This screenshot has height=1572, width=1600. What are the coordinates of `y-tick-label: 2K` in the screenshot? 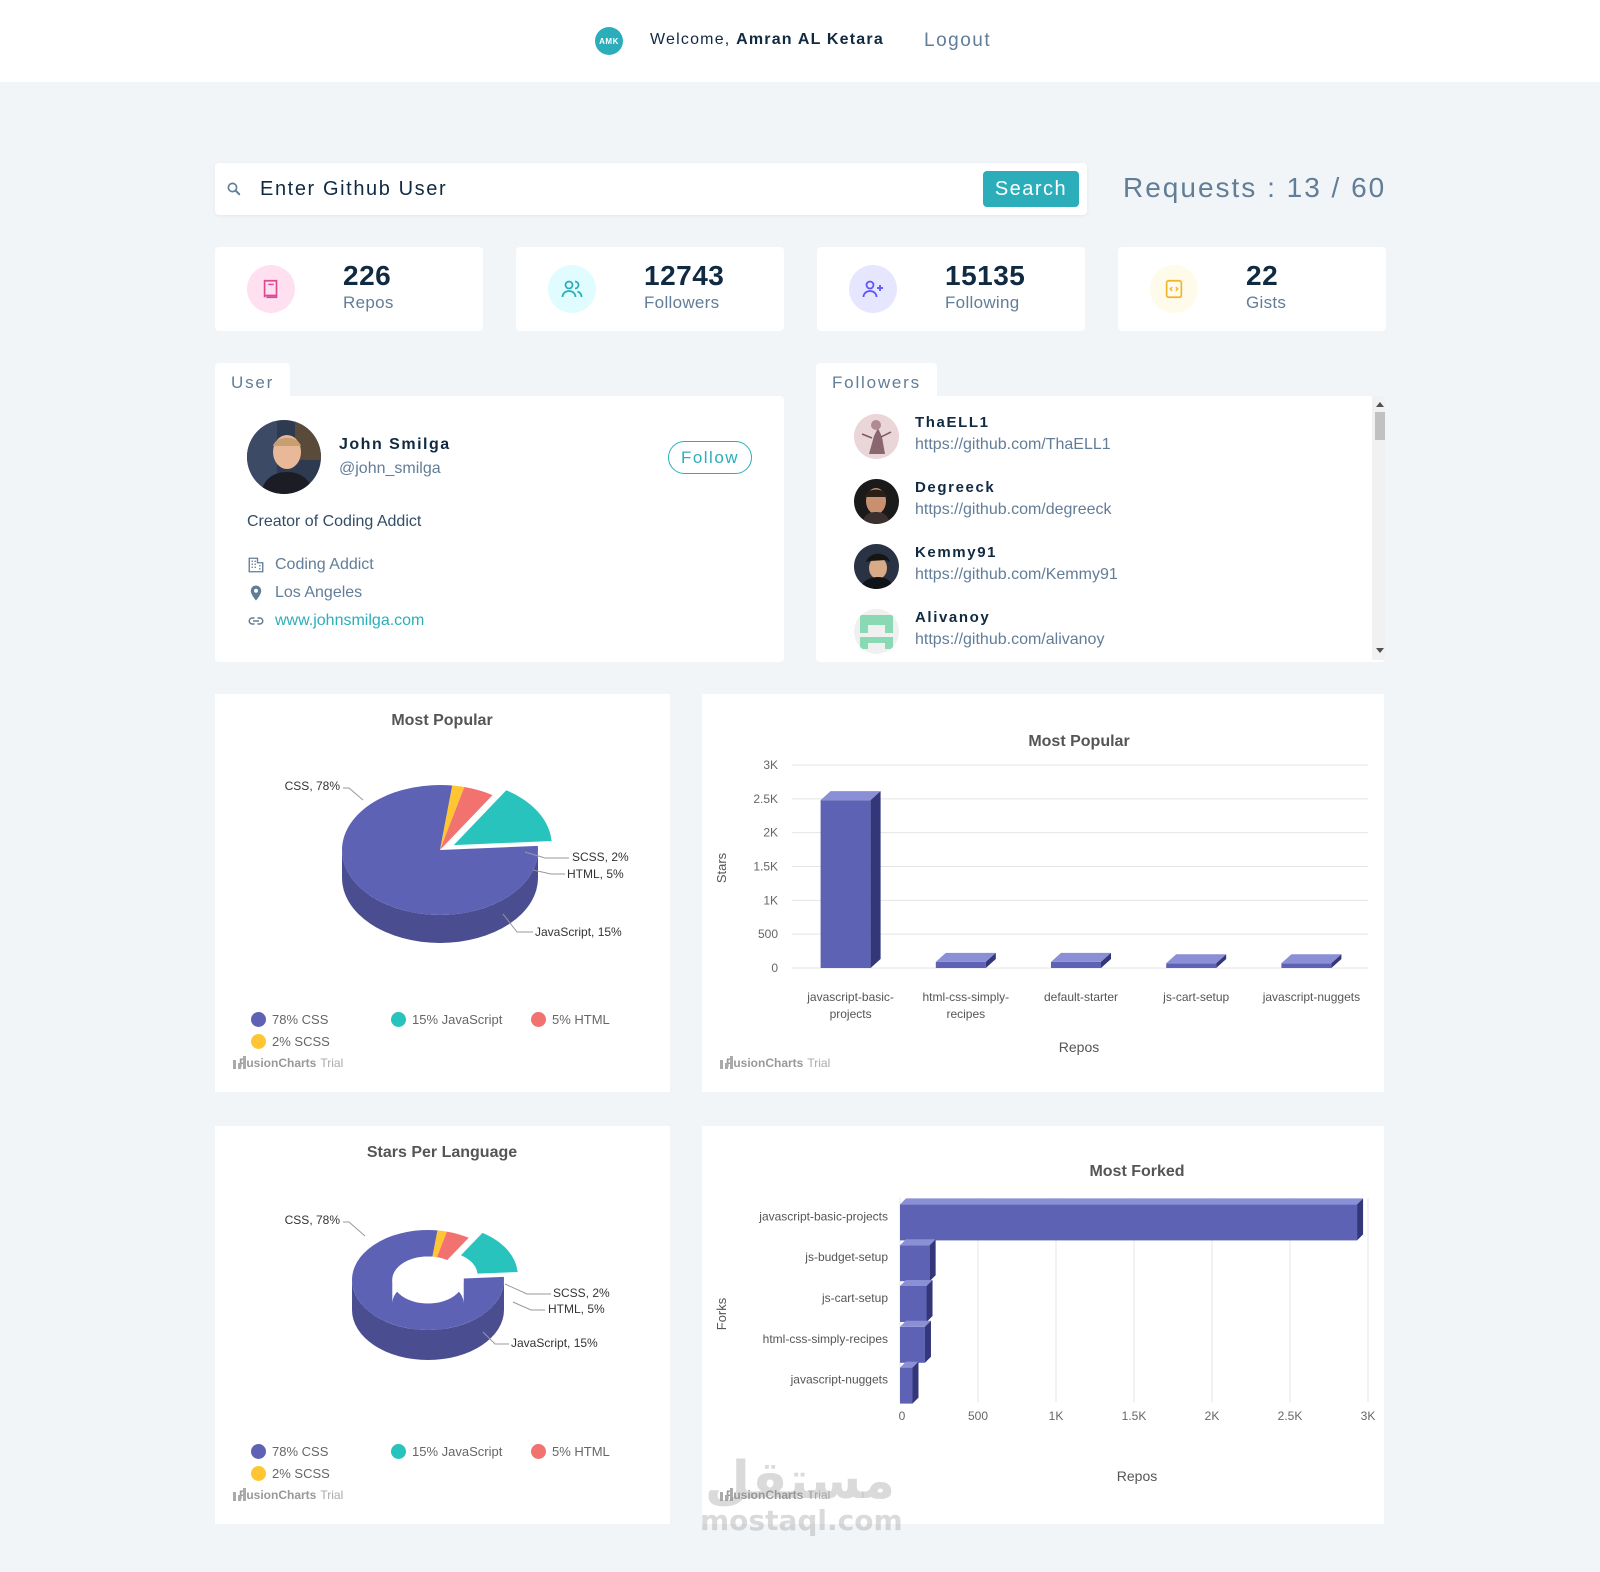 It's located at (770, 833).